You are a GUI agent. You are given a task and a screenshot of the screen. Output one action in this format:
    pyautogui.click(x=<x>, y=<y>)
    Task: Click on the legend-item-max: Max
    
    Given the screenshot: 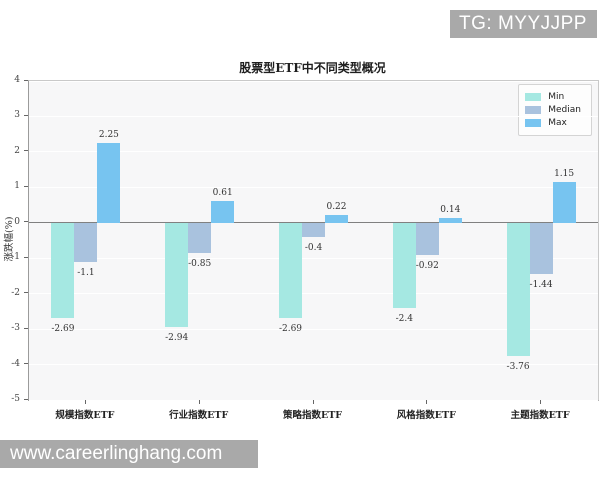 What is the action you would take?
    pyautogui.click(x=553, y=123)
    